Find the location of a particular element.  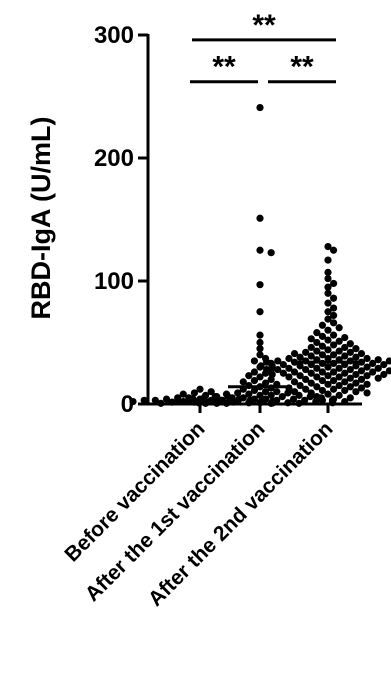

y-tick-label: 0 is located at coordinates (127, 404).